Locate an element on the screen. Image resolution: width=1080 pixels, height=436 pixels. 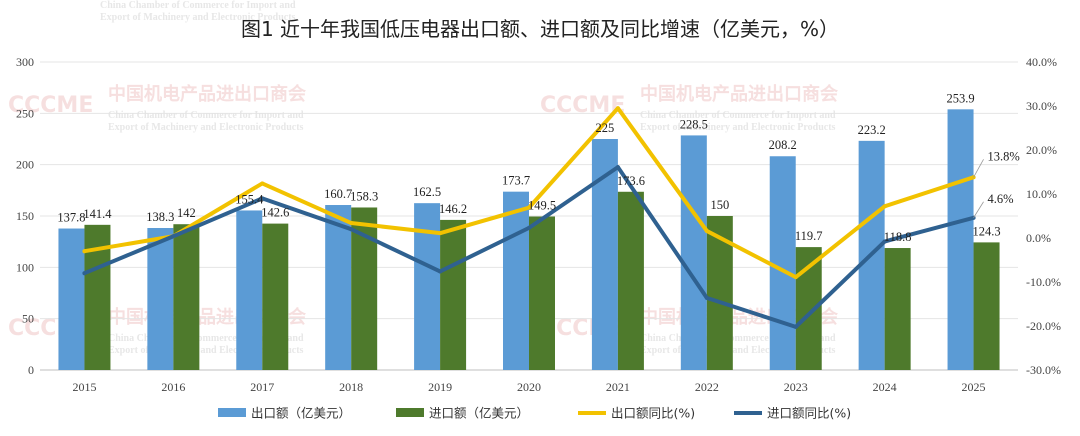
chart-title: 图1 近十年我国低压电器出口额、进口额及同比增速（亿美元，%） is located at coordinates (540, 29).